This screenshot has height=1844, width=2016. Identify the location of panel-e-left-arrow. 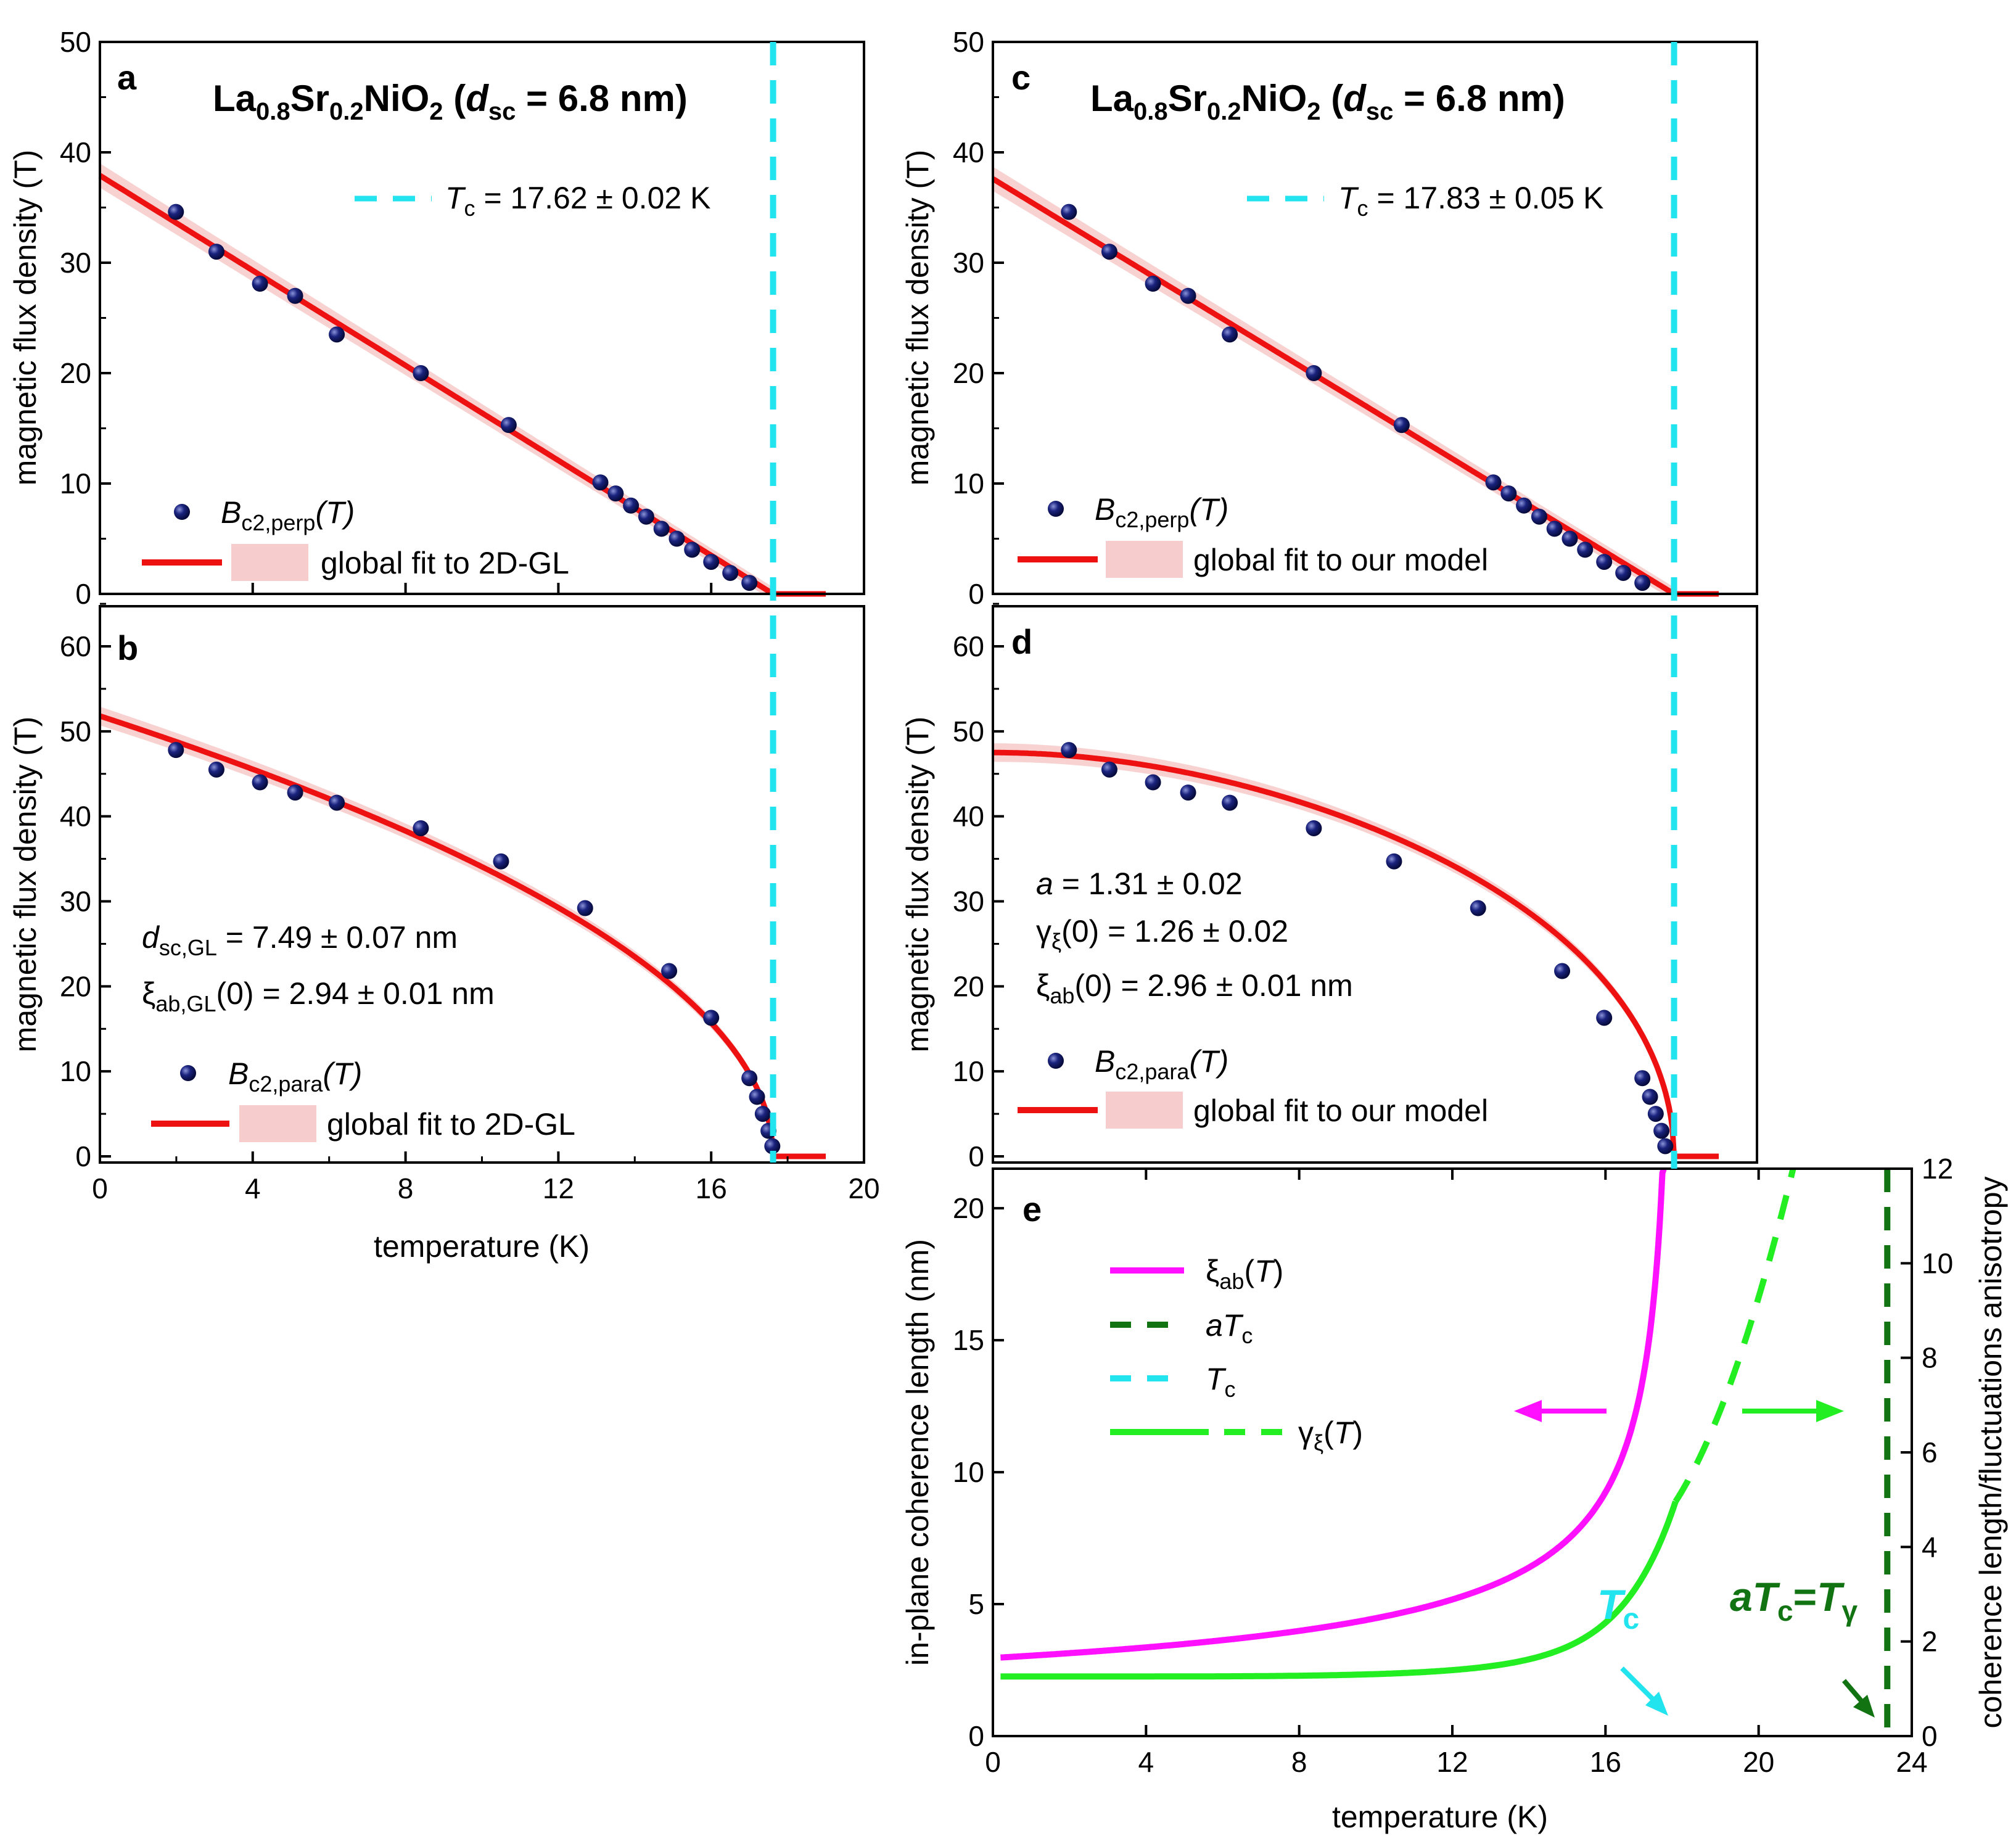
(1560, 1411).